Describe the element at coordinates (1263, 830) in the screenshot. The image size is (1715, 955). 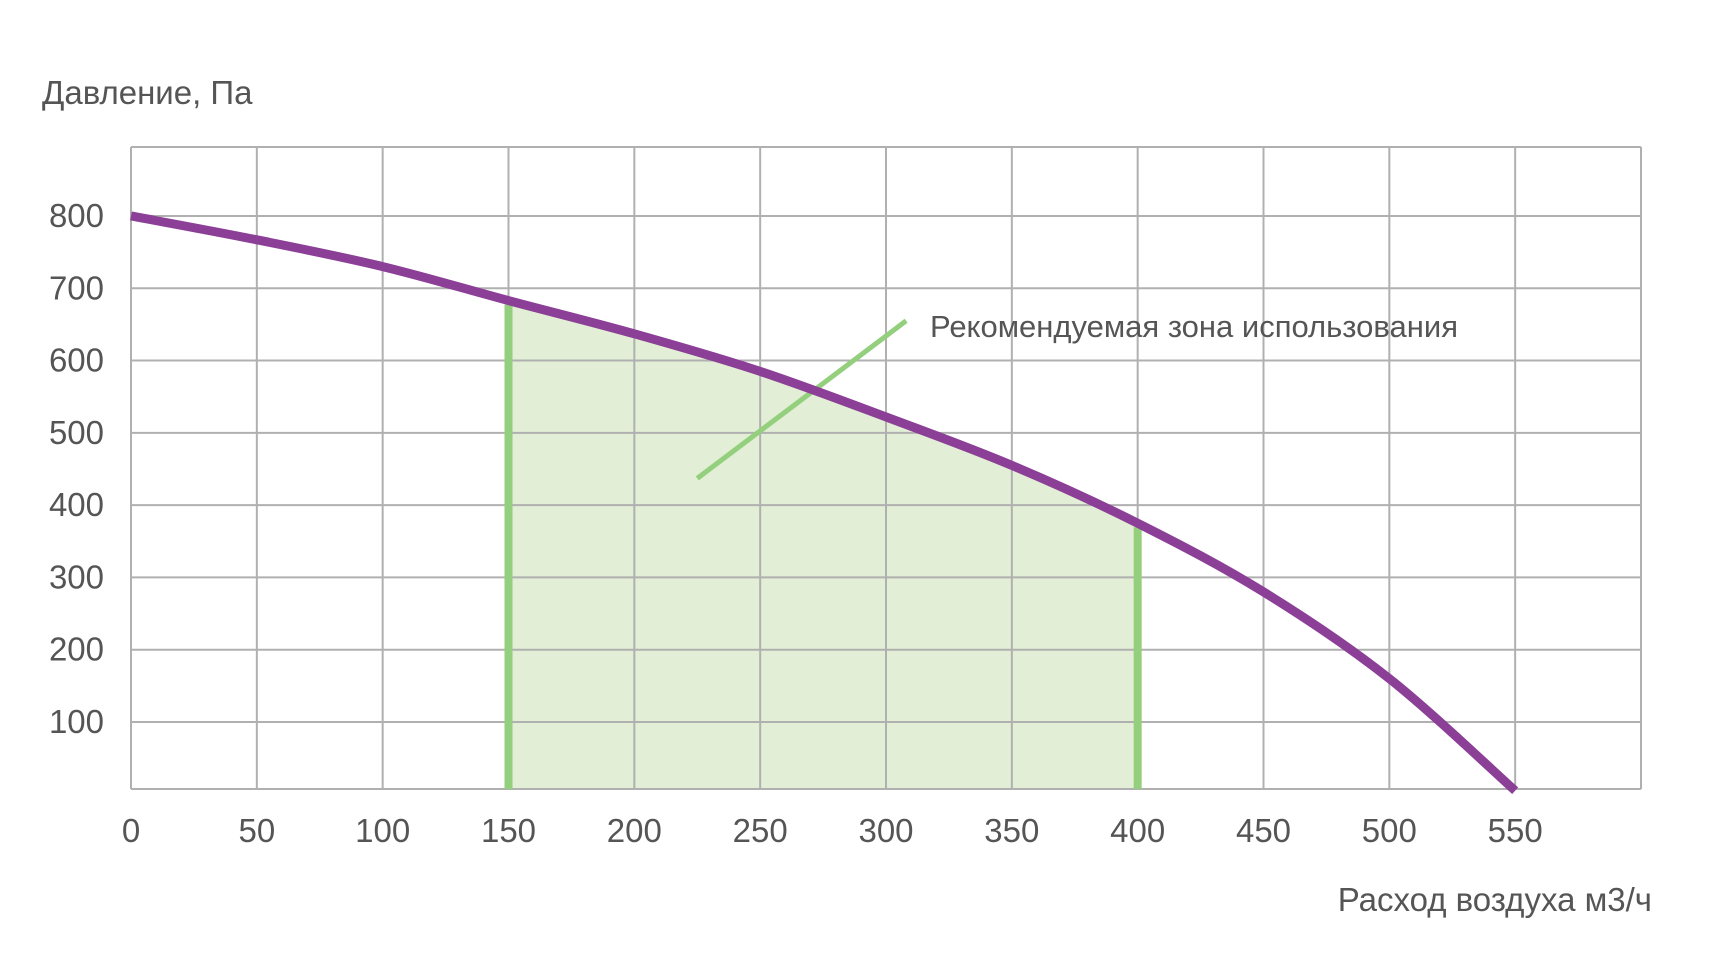
I see `x-tick-label: 450` at that location.